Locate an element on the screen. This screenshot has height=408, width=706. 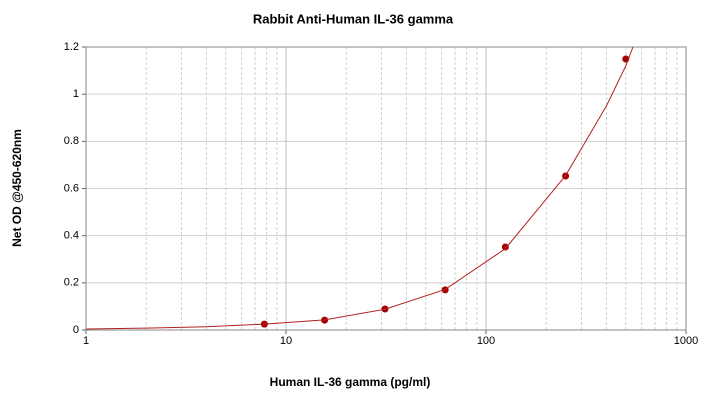
y-axis-label: Net OD @450-620nm is located at coordinates (17, 188).